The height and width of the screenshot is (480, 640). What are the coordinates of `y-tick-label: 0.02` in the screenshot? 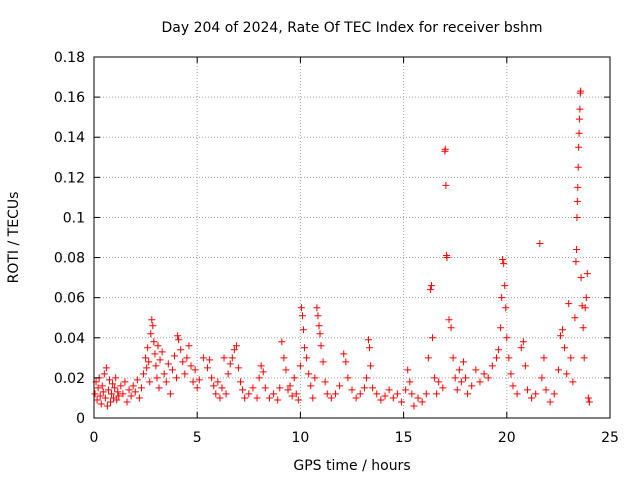 It's located at (69, 379).